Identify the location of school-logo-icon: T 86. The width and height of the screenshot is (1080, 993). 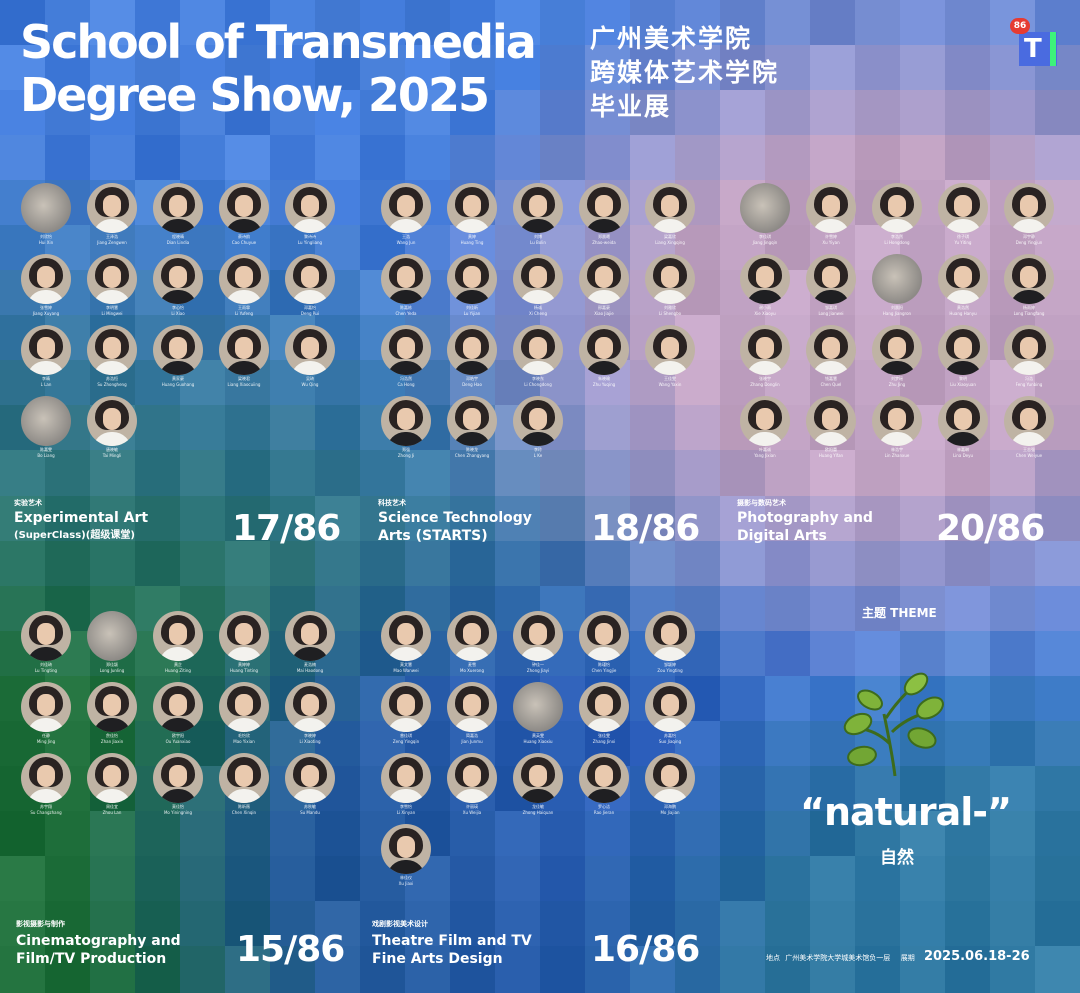
(1035, 43).